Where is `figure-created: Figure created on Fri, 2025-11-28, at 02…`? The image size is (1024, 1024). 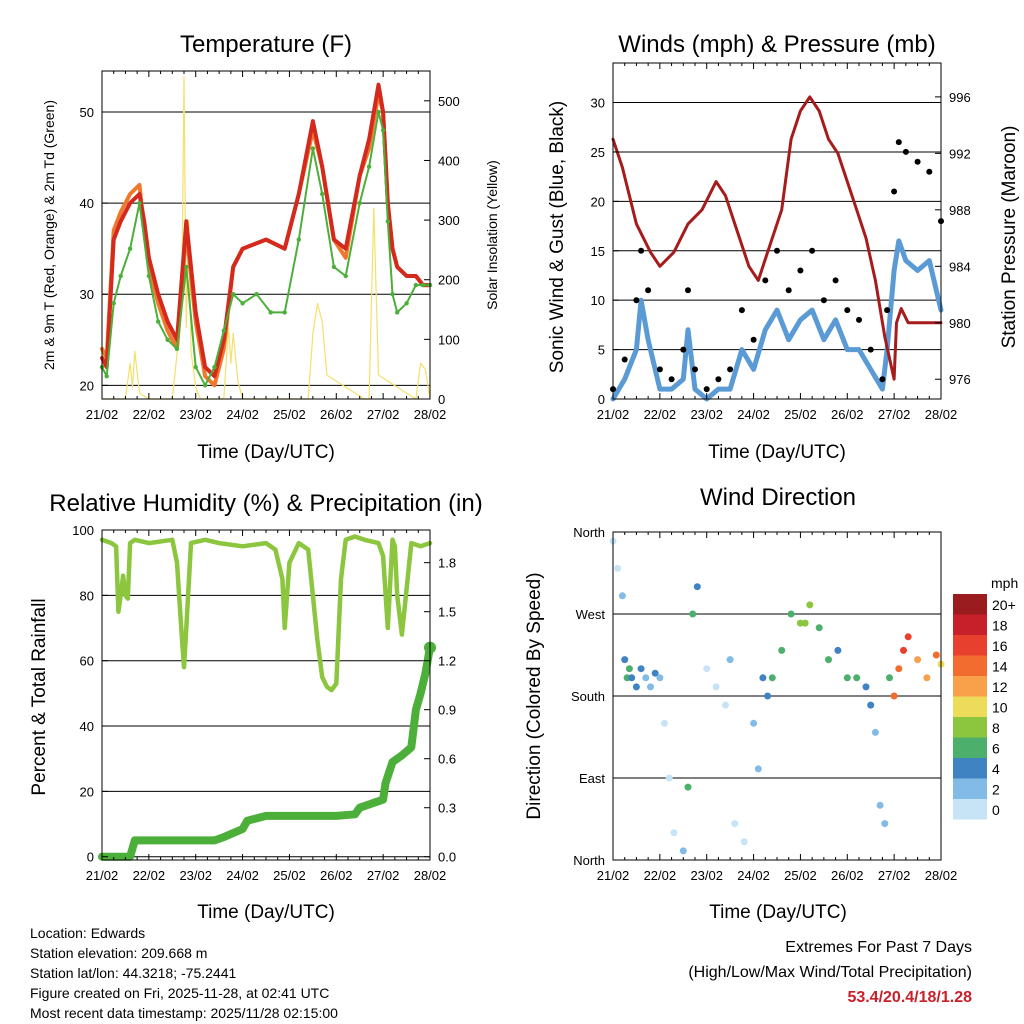
figure-created: Figure created on Fri, 2025-11-28, at 02… is located at coordinates (180, 993).